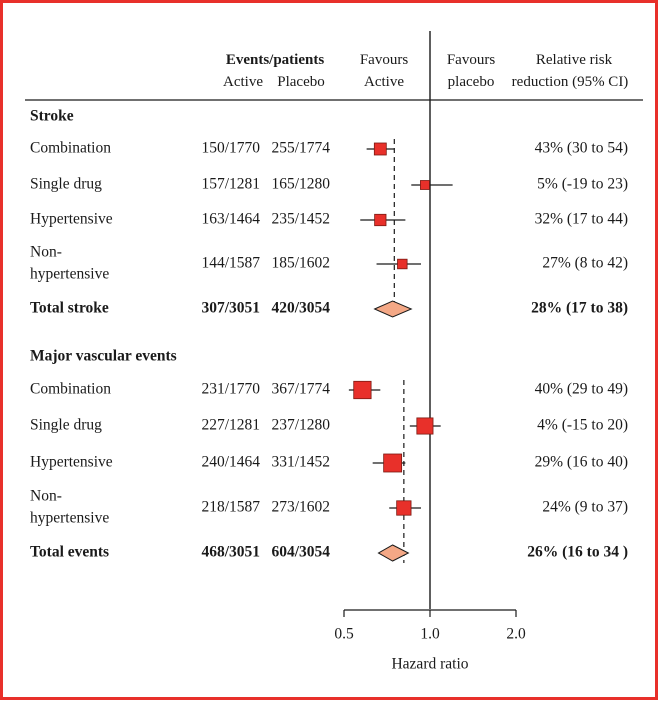 The height and width of the screenshot is (703, 658). What do you see at coordinates (582, 184) in the screenshot?
I see `relative-risk-reduction: 5% (-19 to 23)` at bounding box center [582, 184].